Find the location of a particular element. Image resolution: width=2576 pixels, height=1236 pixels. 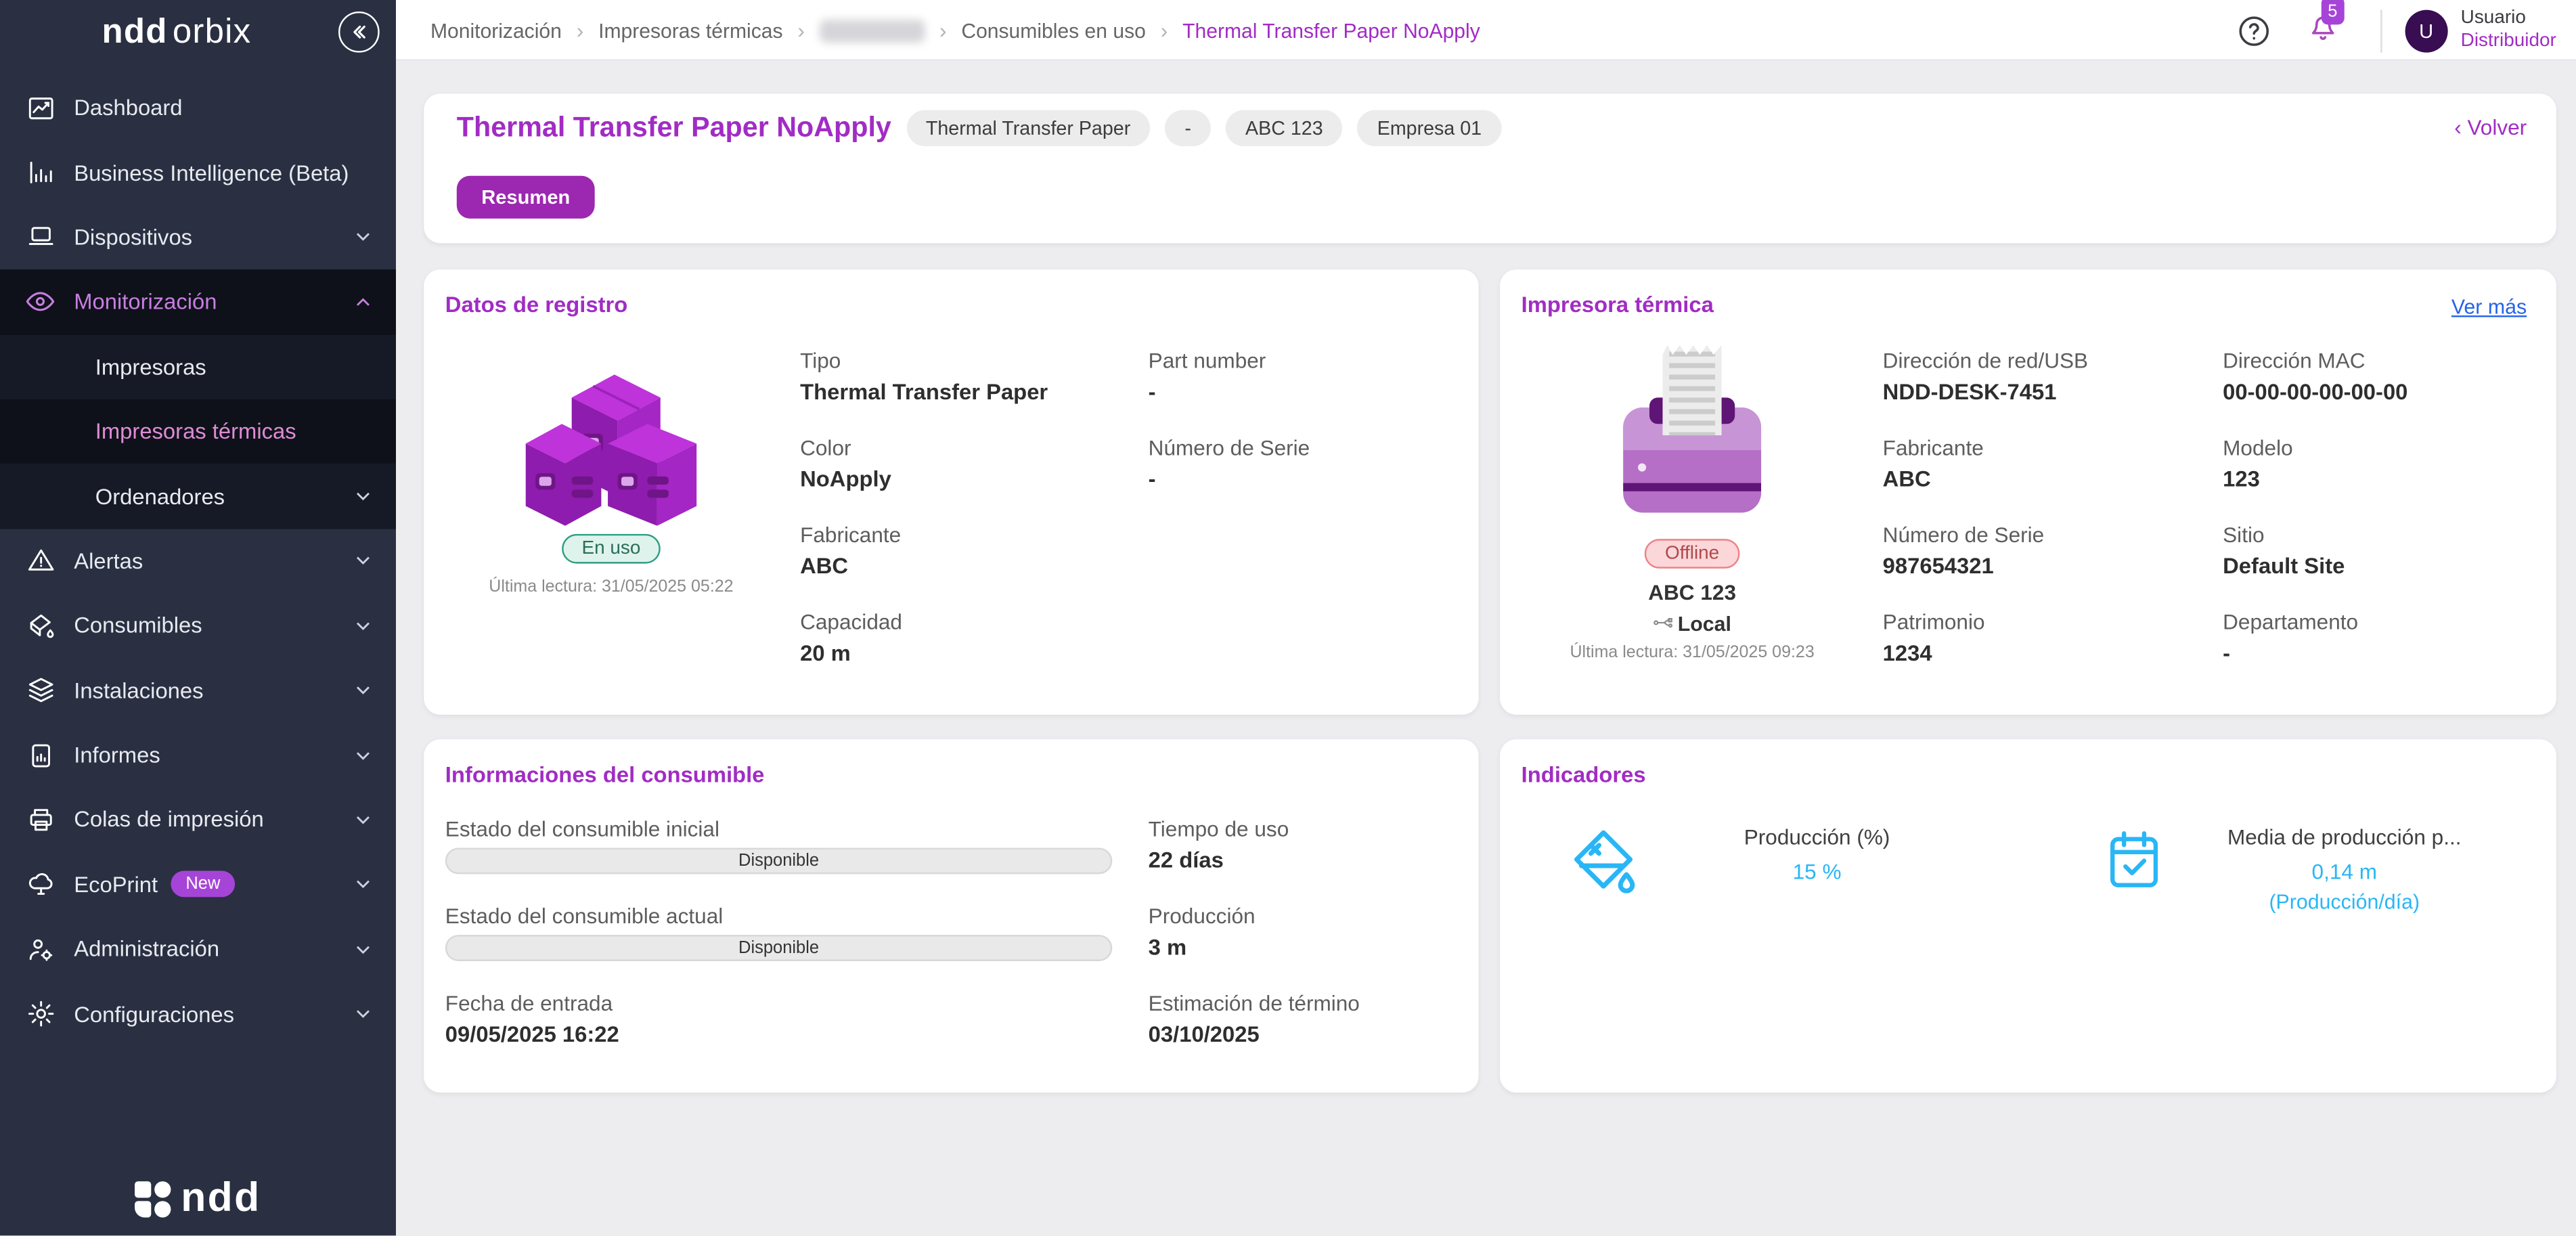

sidebar-item-ecoprint: EcoPrint New is located at coordinates (198, 884).